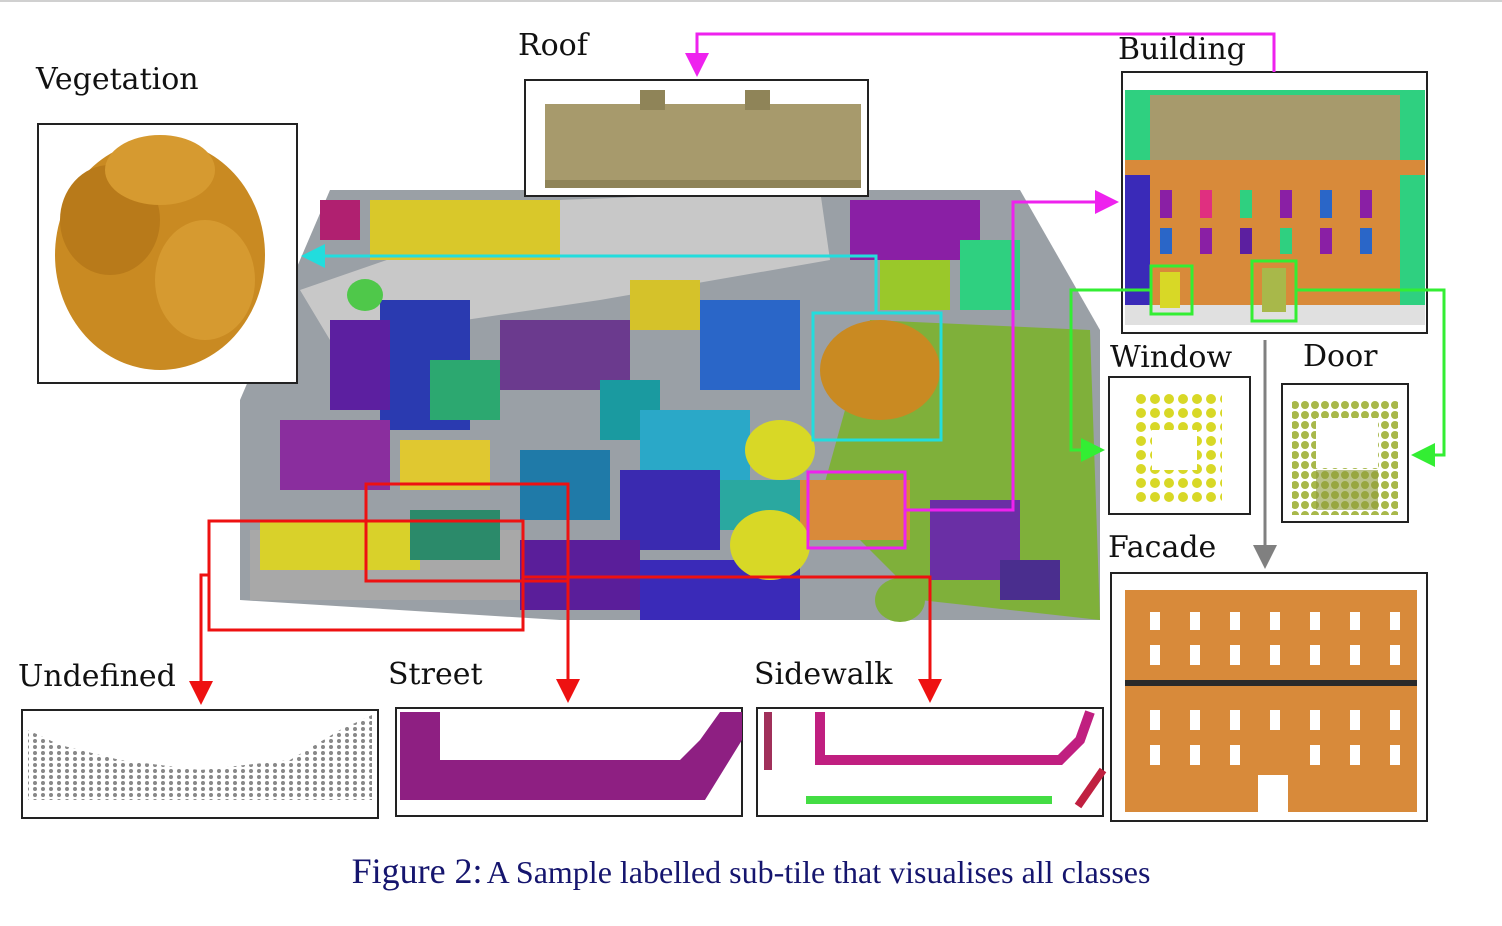 The height and width of the screenshot is (926, 1502). I want to click on label-door: Door, so click(1340, 356).